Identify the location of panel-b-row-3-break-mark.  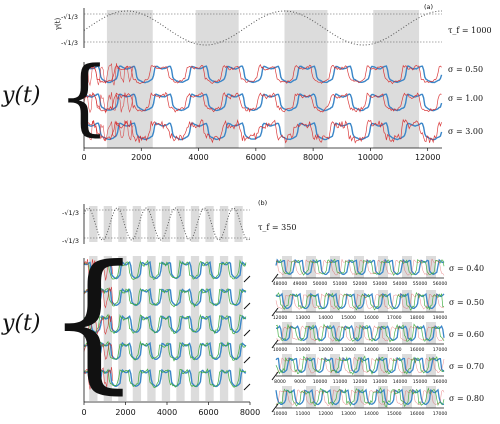
(247, 360).